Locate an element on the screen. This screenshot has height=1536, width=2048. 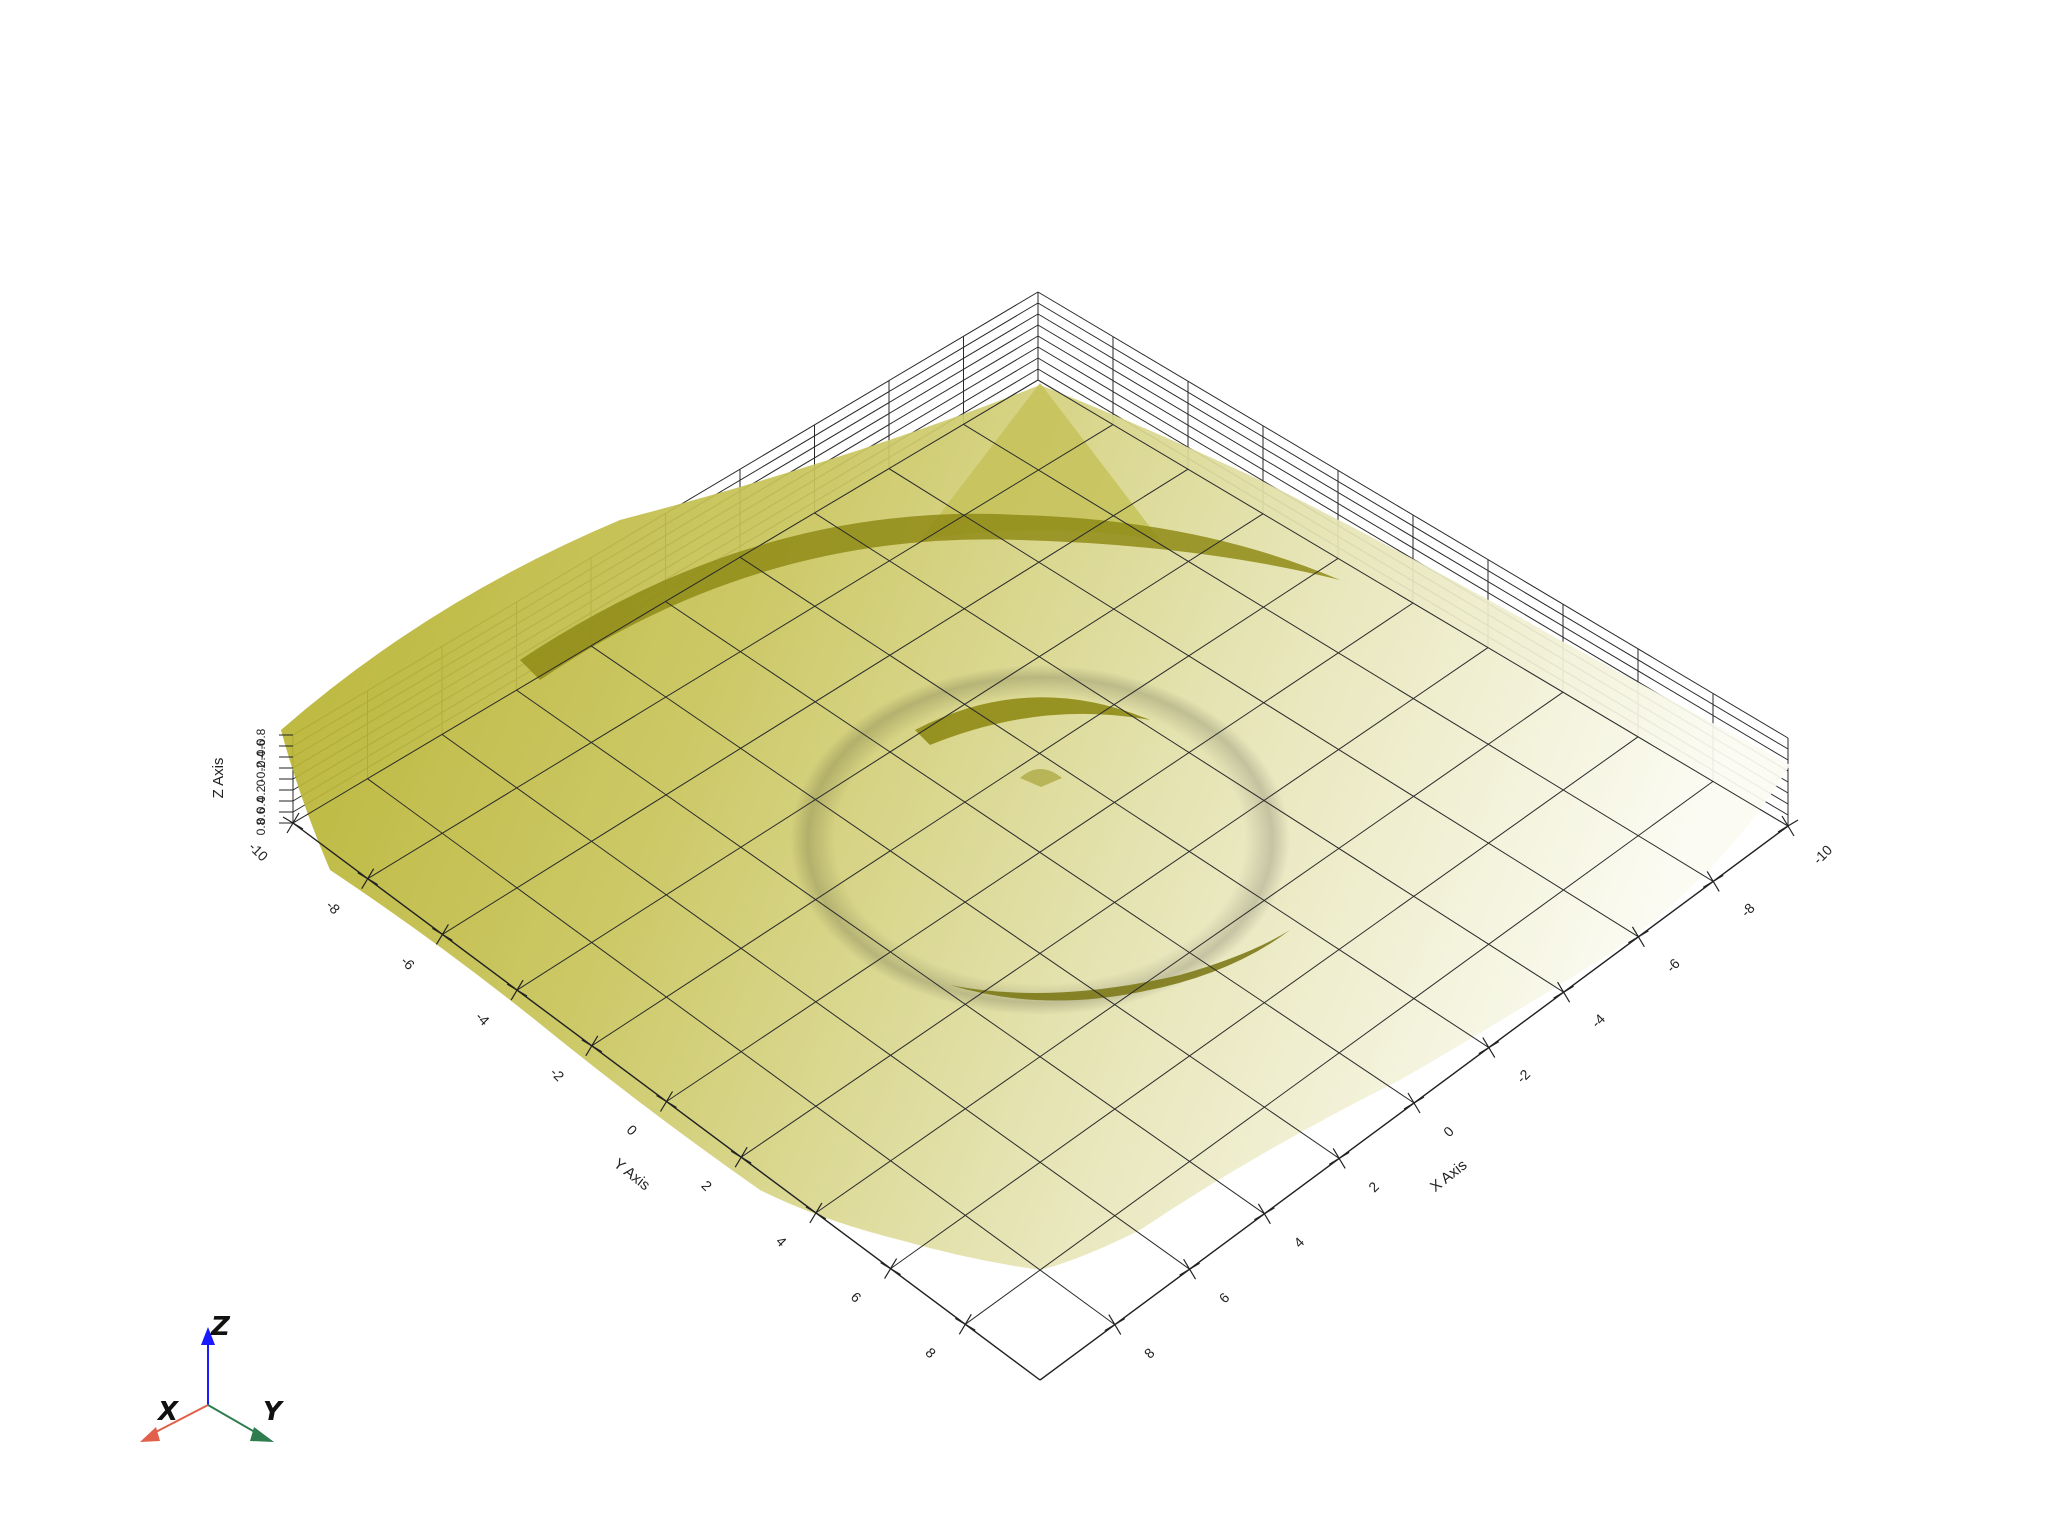
x-tick-label: -8 is located at coordinates (1748, 910).